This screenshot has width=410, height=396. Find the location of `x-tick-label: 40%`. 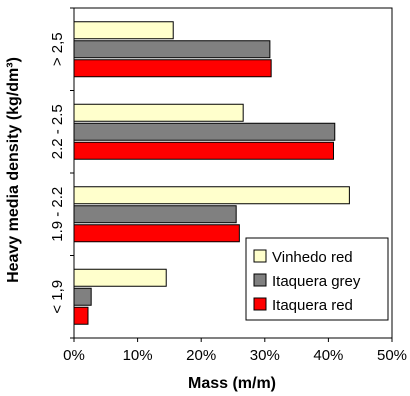

x-tick-label: 40% is located at coordinates (328, 355).